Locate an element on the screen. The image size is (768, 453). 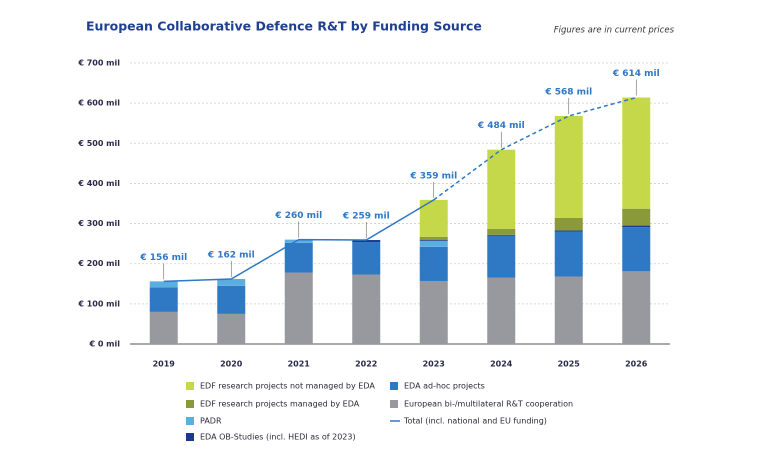
x-tick-label: 2022 is located at coordinates (366, 364).